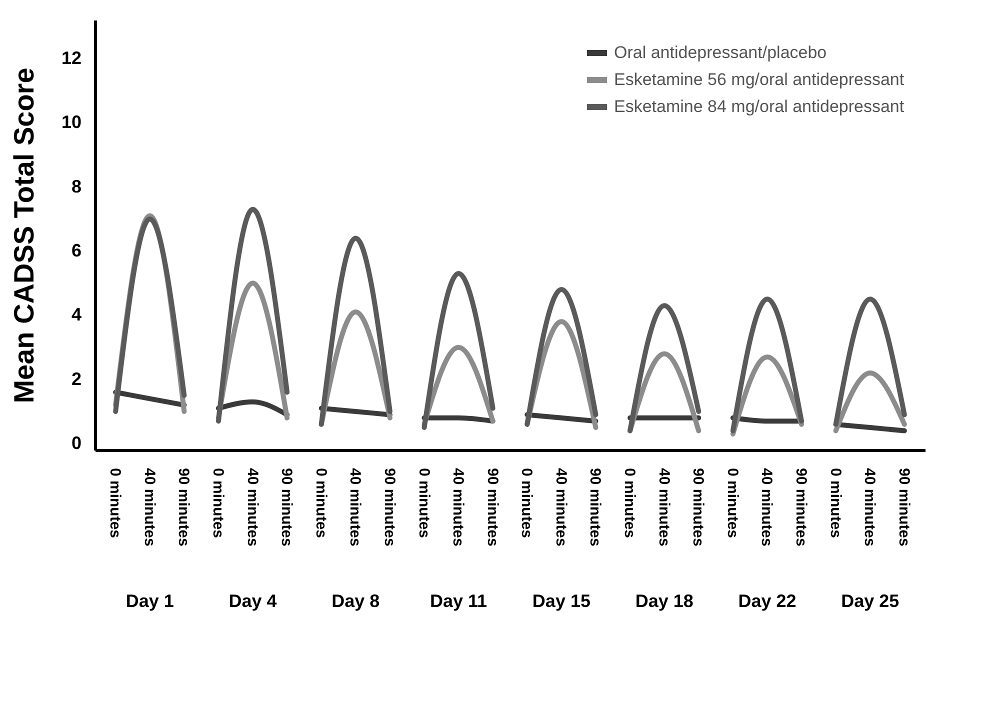 The image size is (987, 702). I want to click on text: Day 22, so click(767, 601).